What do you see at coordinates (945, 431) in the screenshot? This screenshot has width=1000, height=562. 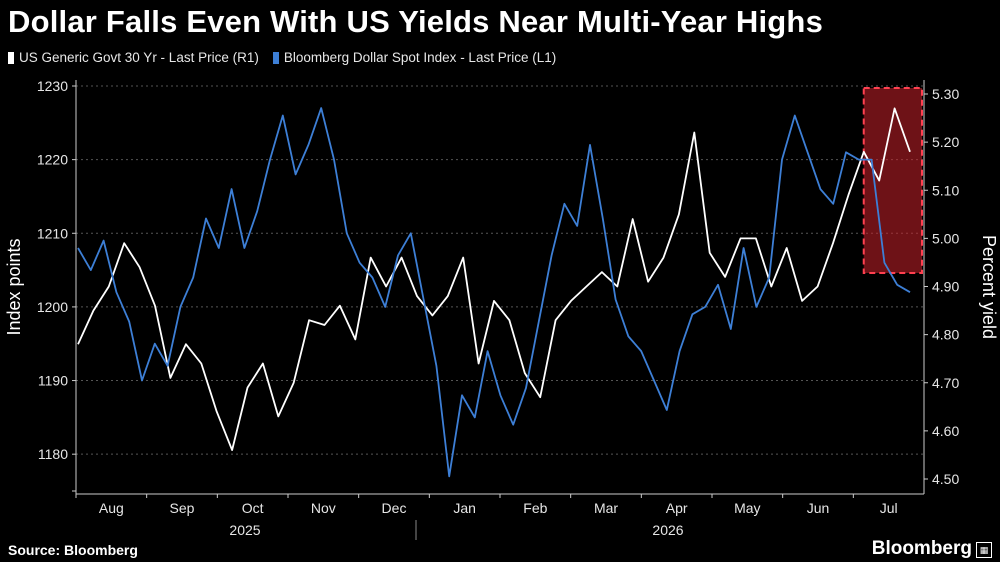 I see `y-right-tick-label: 4.60` at bounding box center [945, 431].